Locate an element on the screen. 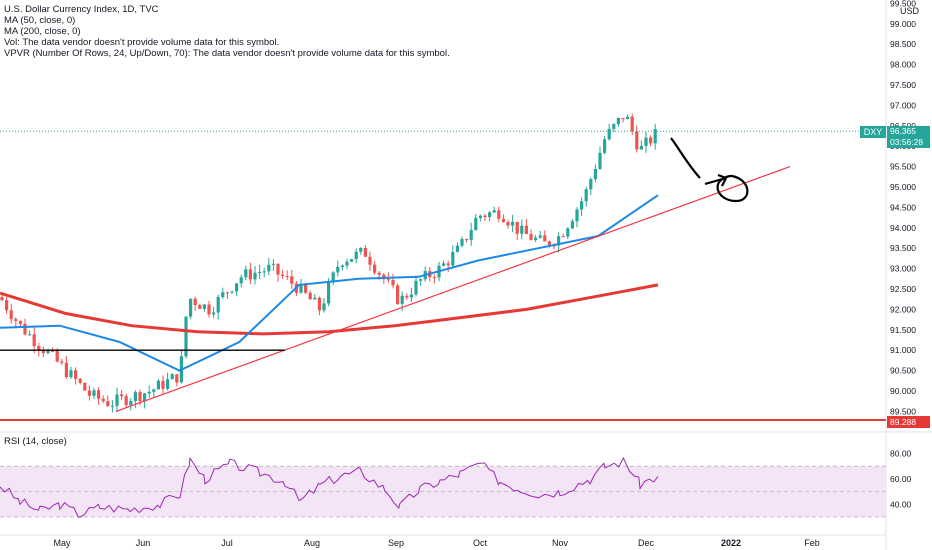 The height and width of the screenshot is (550, 932). time-label: Feb is located at coordinates (812, 543).